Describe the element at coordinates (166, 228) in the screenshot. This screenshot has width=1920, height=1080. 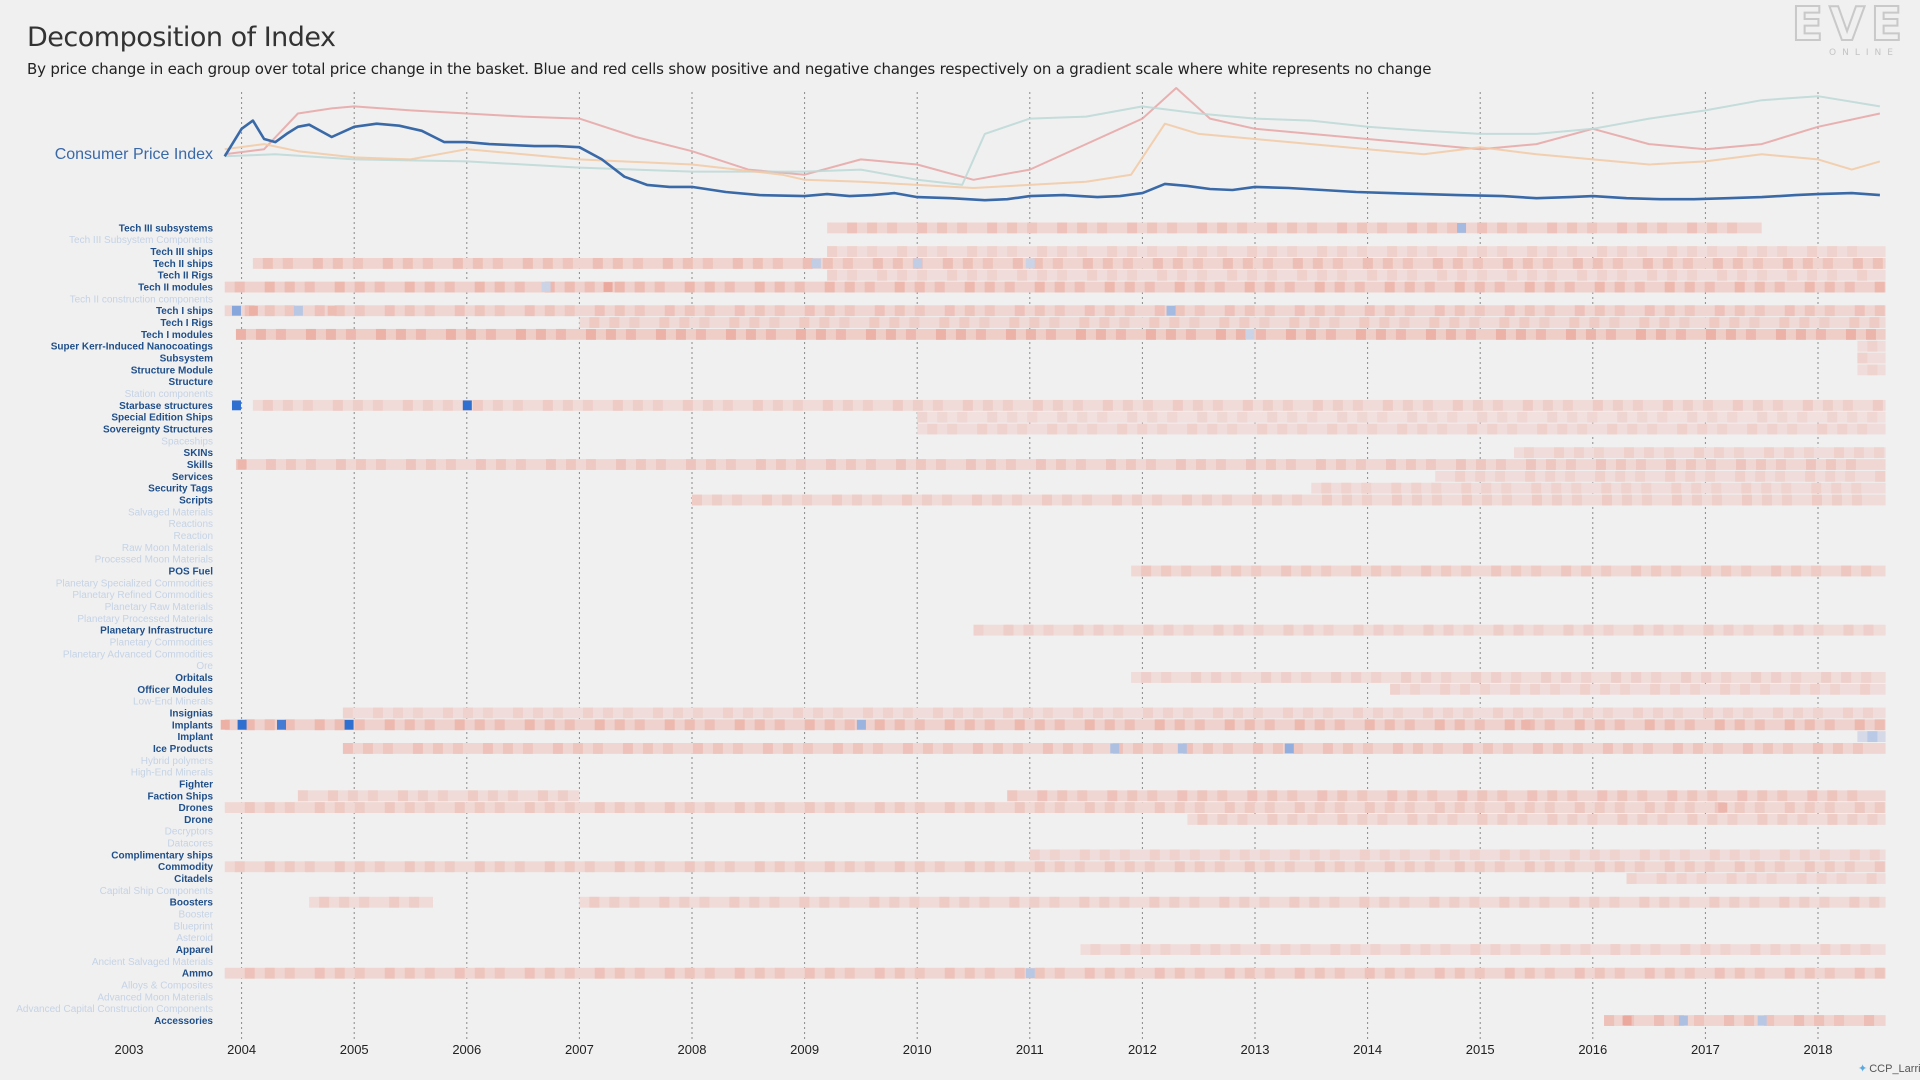
I see `row-label-tech-iii-subsystems: Tech III subsystems` at that location.